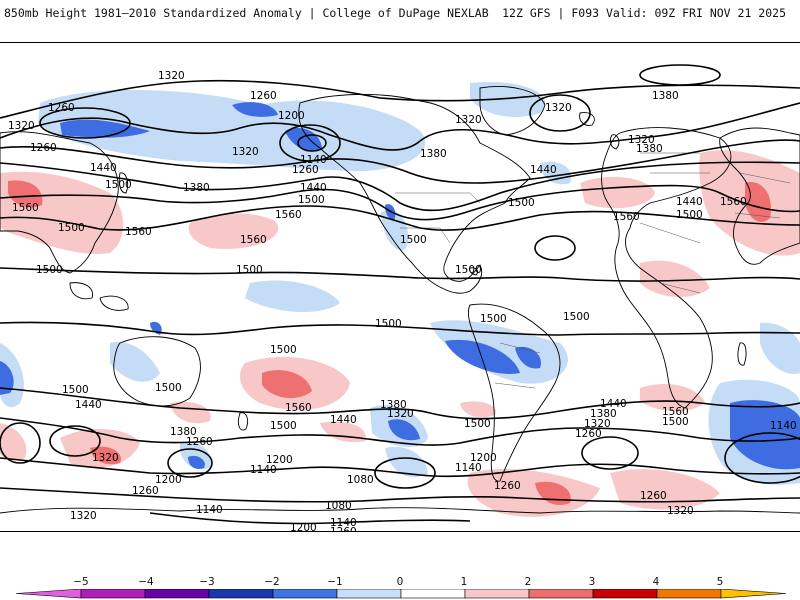 The image size is (800, 600). What do you see at coordinates (400, 582) in the screenshot?
I see `colorbar-tick: 0` at bounding box center [400, 582].